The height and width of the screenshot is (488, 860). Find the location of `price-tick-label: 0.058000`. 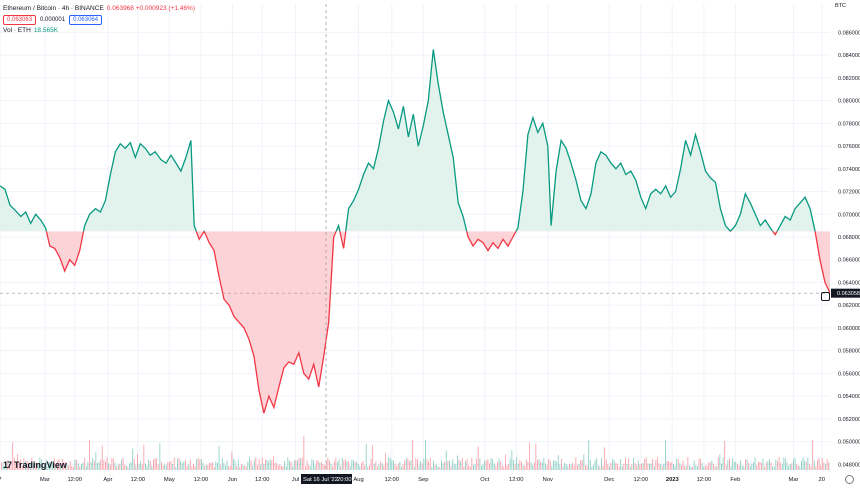

price-tick-label: 0.058000 is located at coordinates (849, 352).